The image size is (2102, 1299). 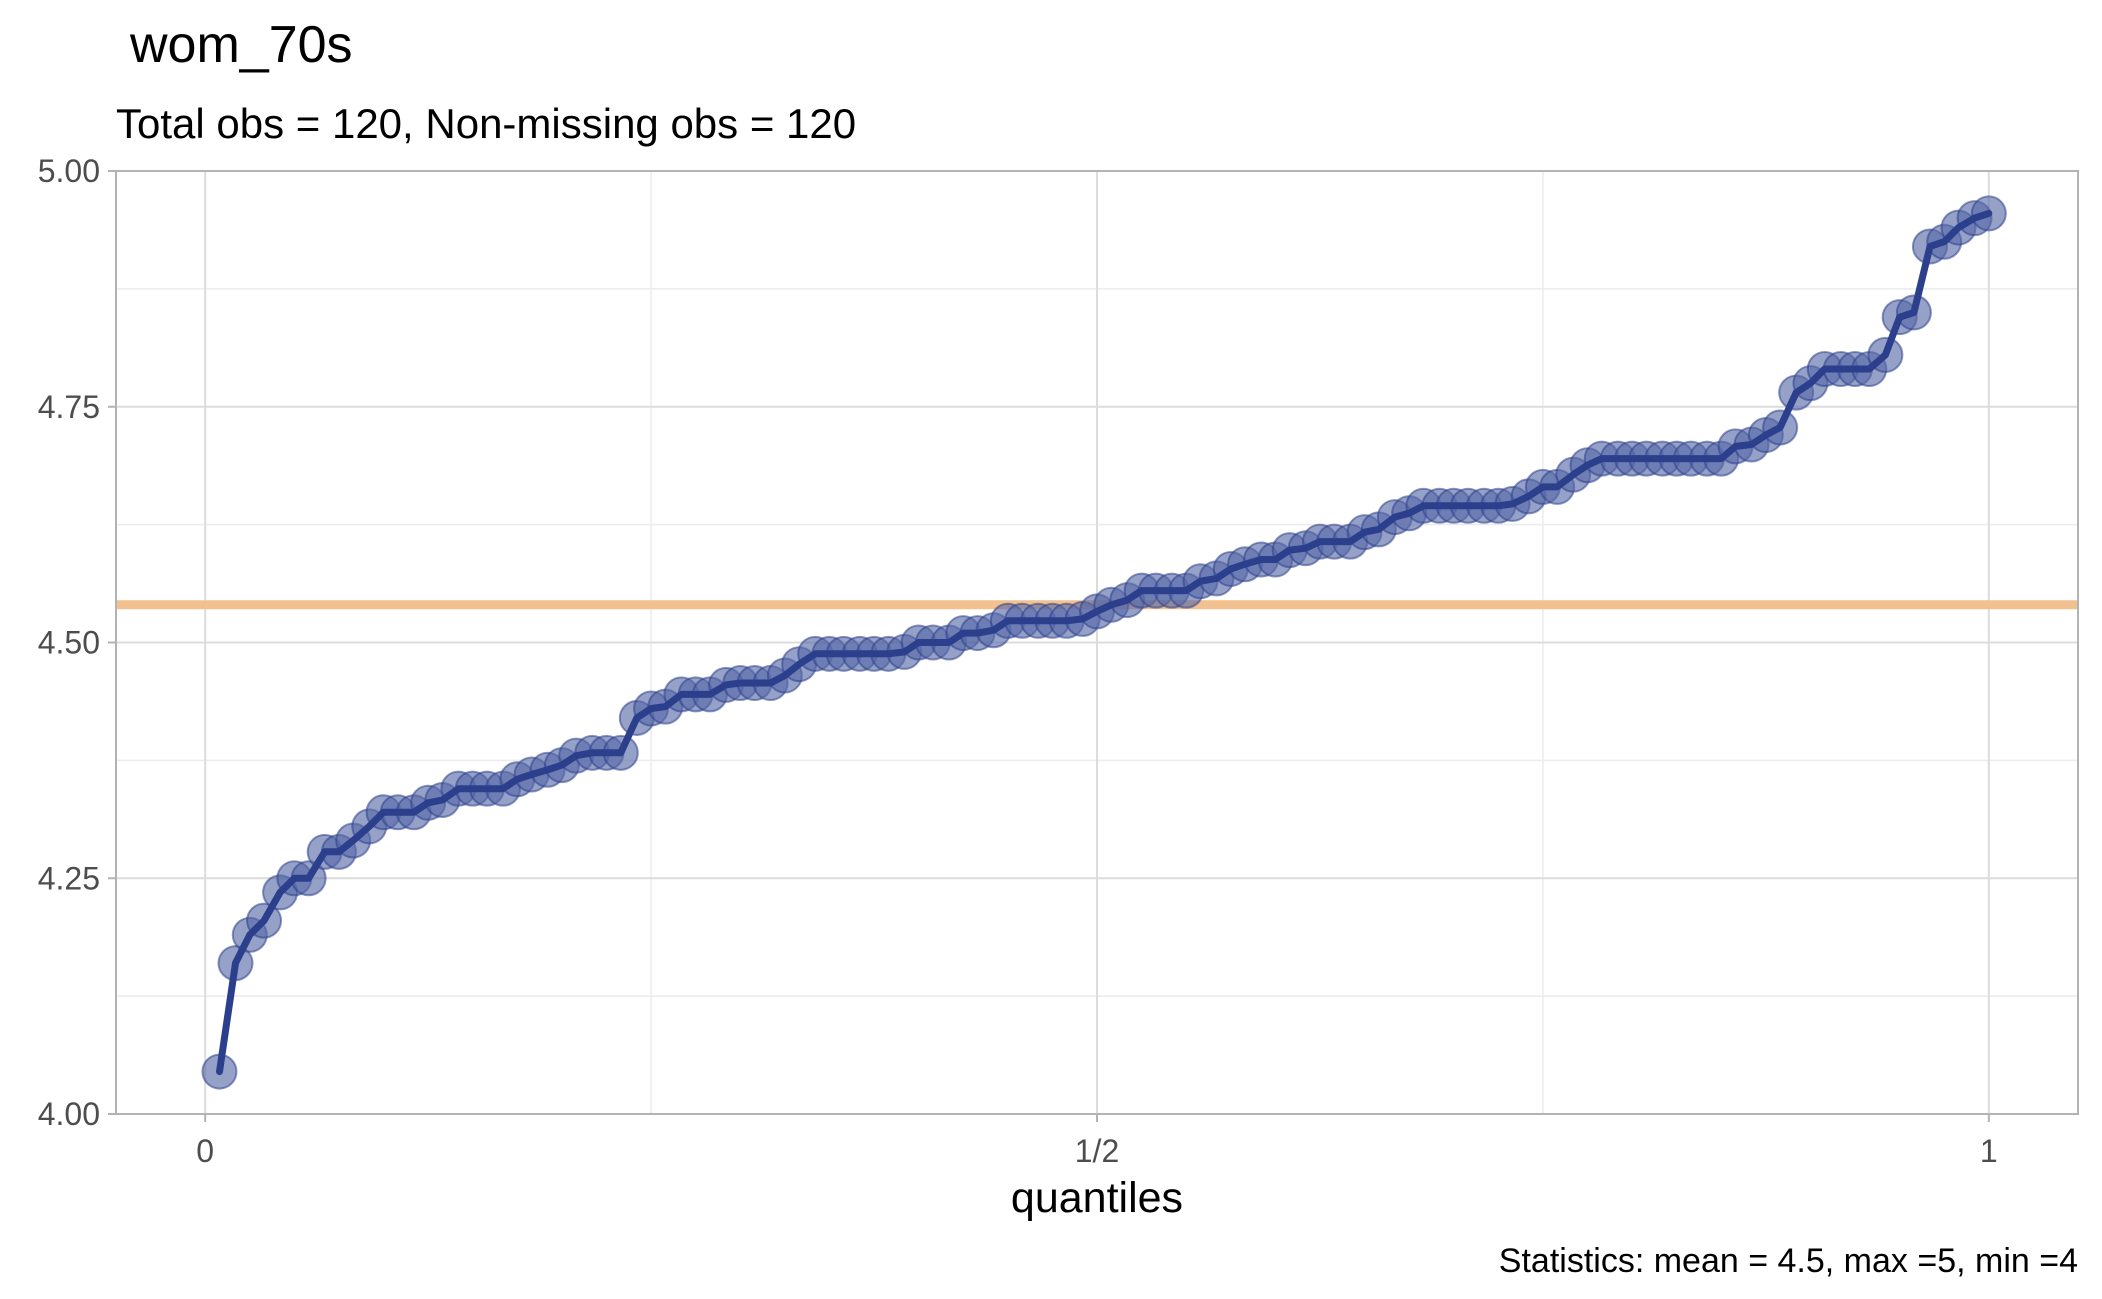 What do you see at coordinates (69, 1114) in the screenshot?
I see `y-tick-label: 4.00` at bounding box center [69, 1114].